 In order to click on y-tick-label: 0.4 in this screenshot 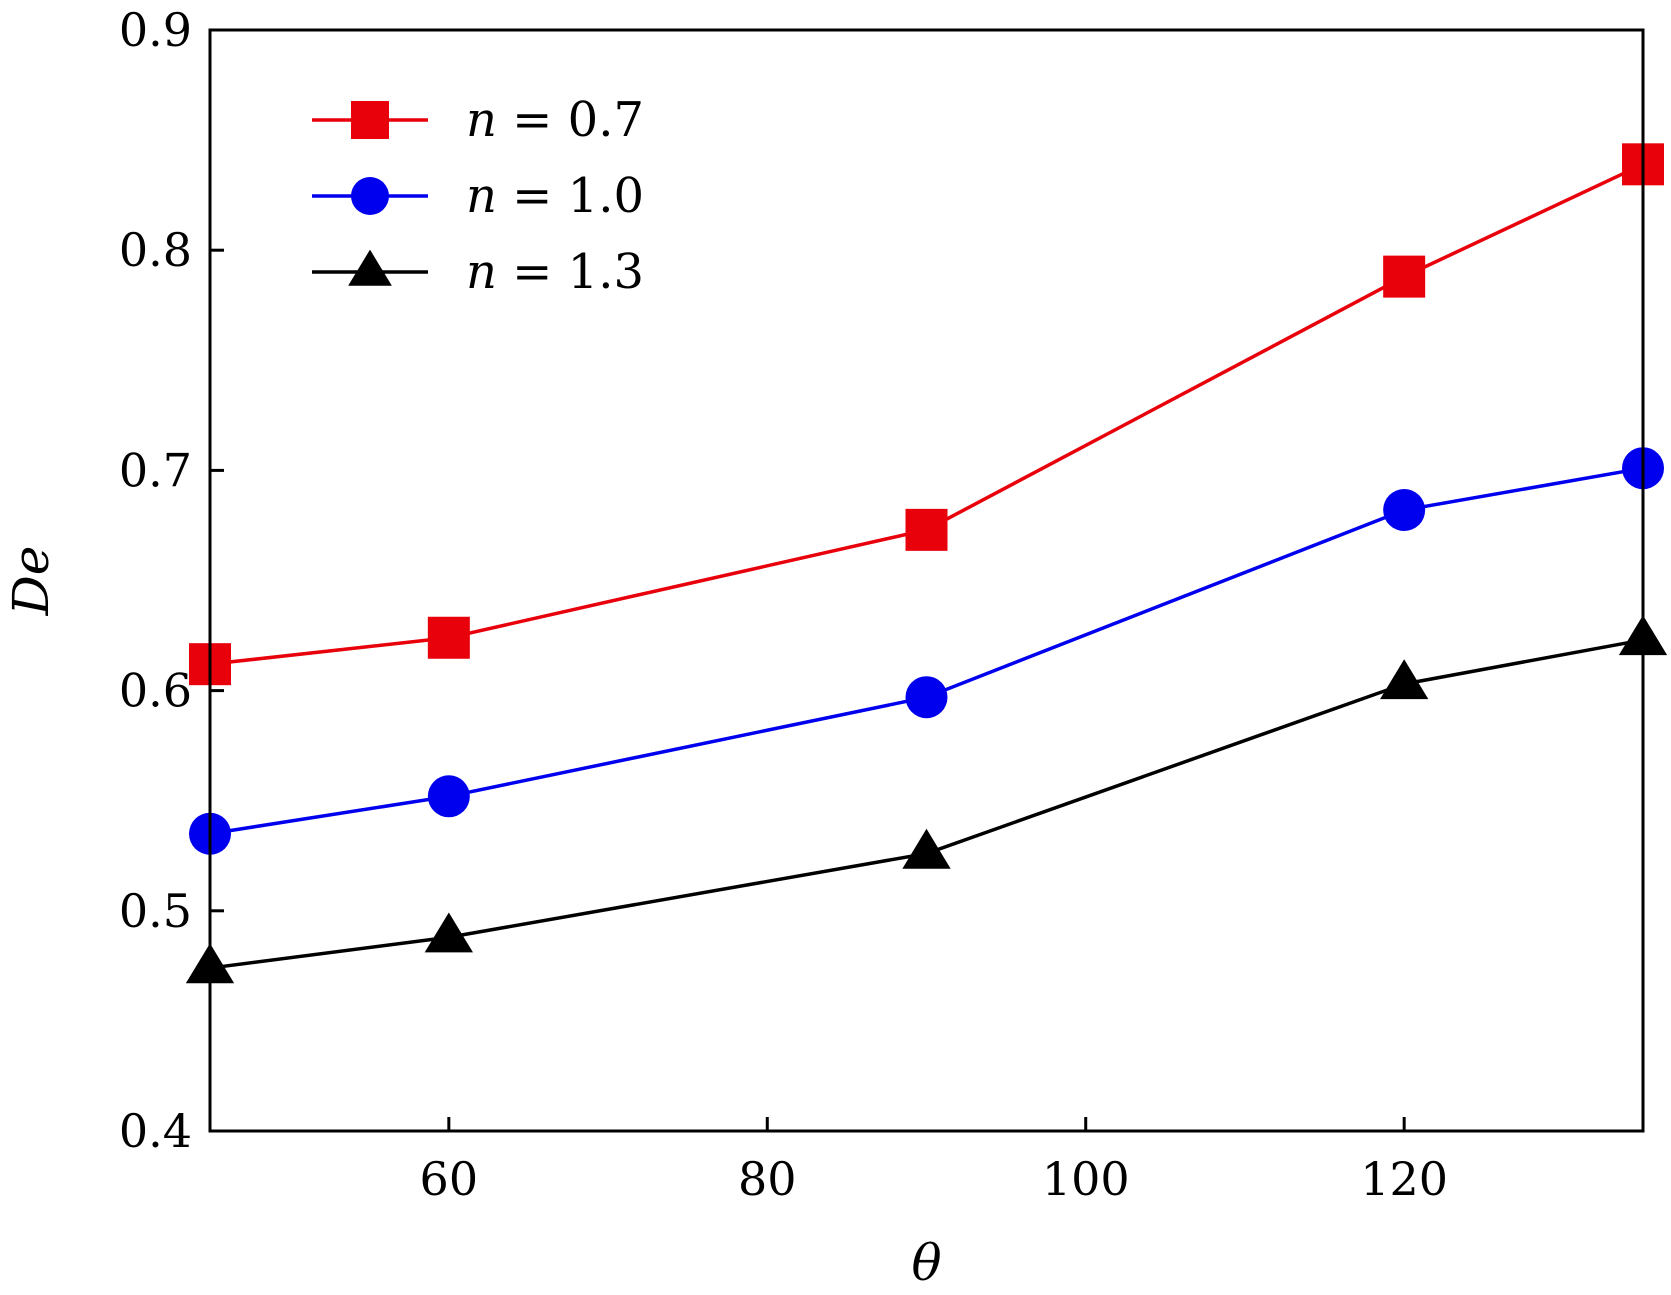, I will do `click(155, 1131)`.